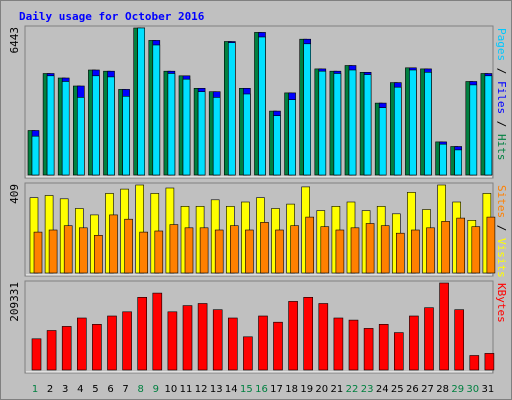 The image size is (512, 400). I want to click on legend-top-part-2: Files, so click(501, 97).